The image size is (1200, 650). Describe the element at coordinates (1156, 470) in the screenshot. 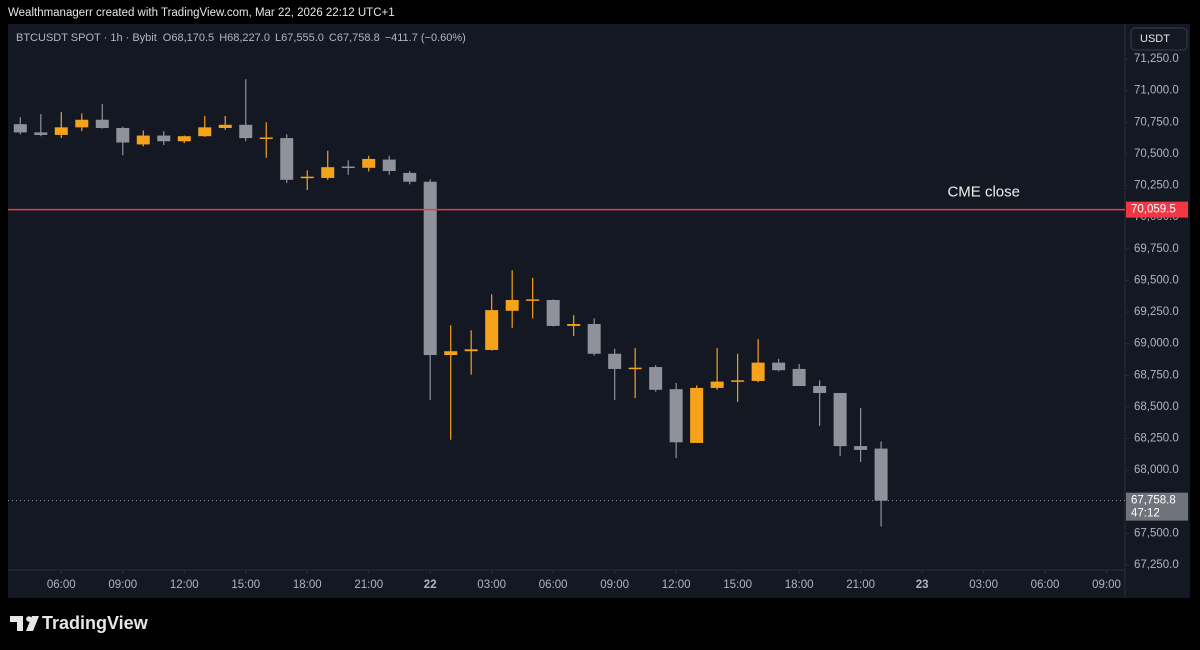

I see `y-tick-label: 68,000.0` at that location.